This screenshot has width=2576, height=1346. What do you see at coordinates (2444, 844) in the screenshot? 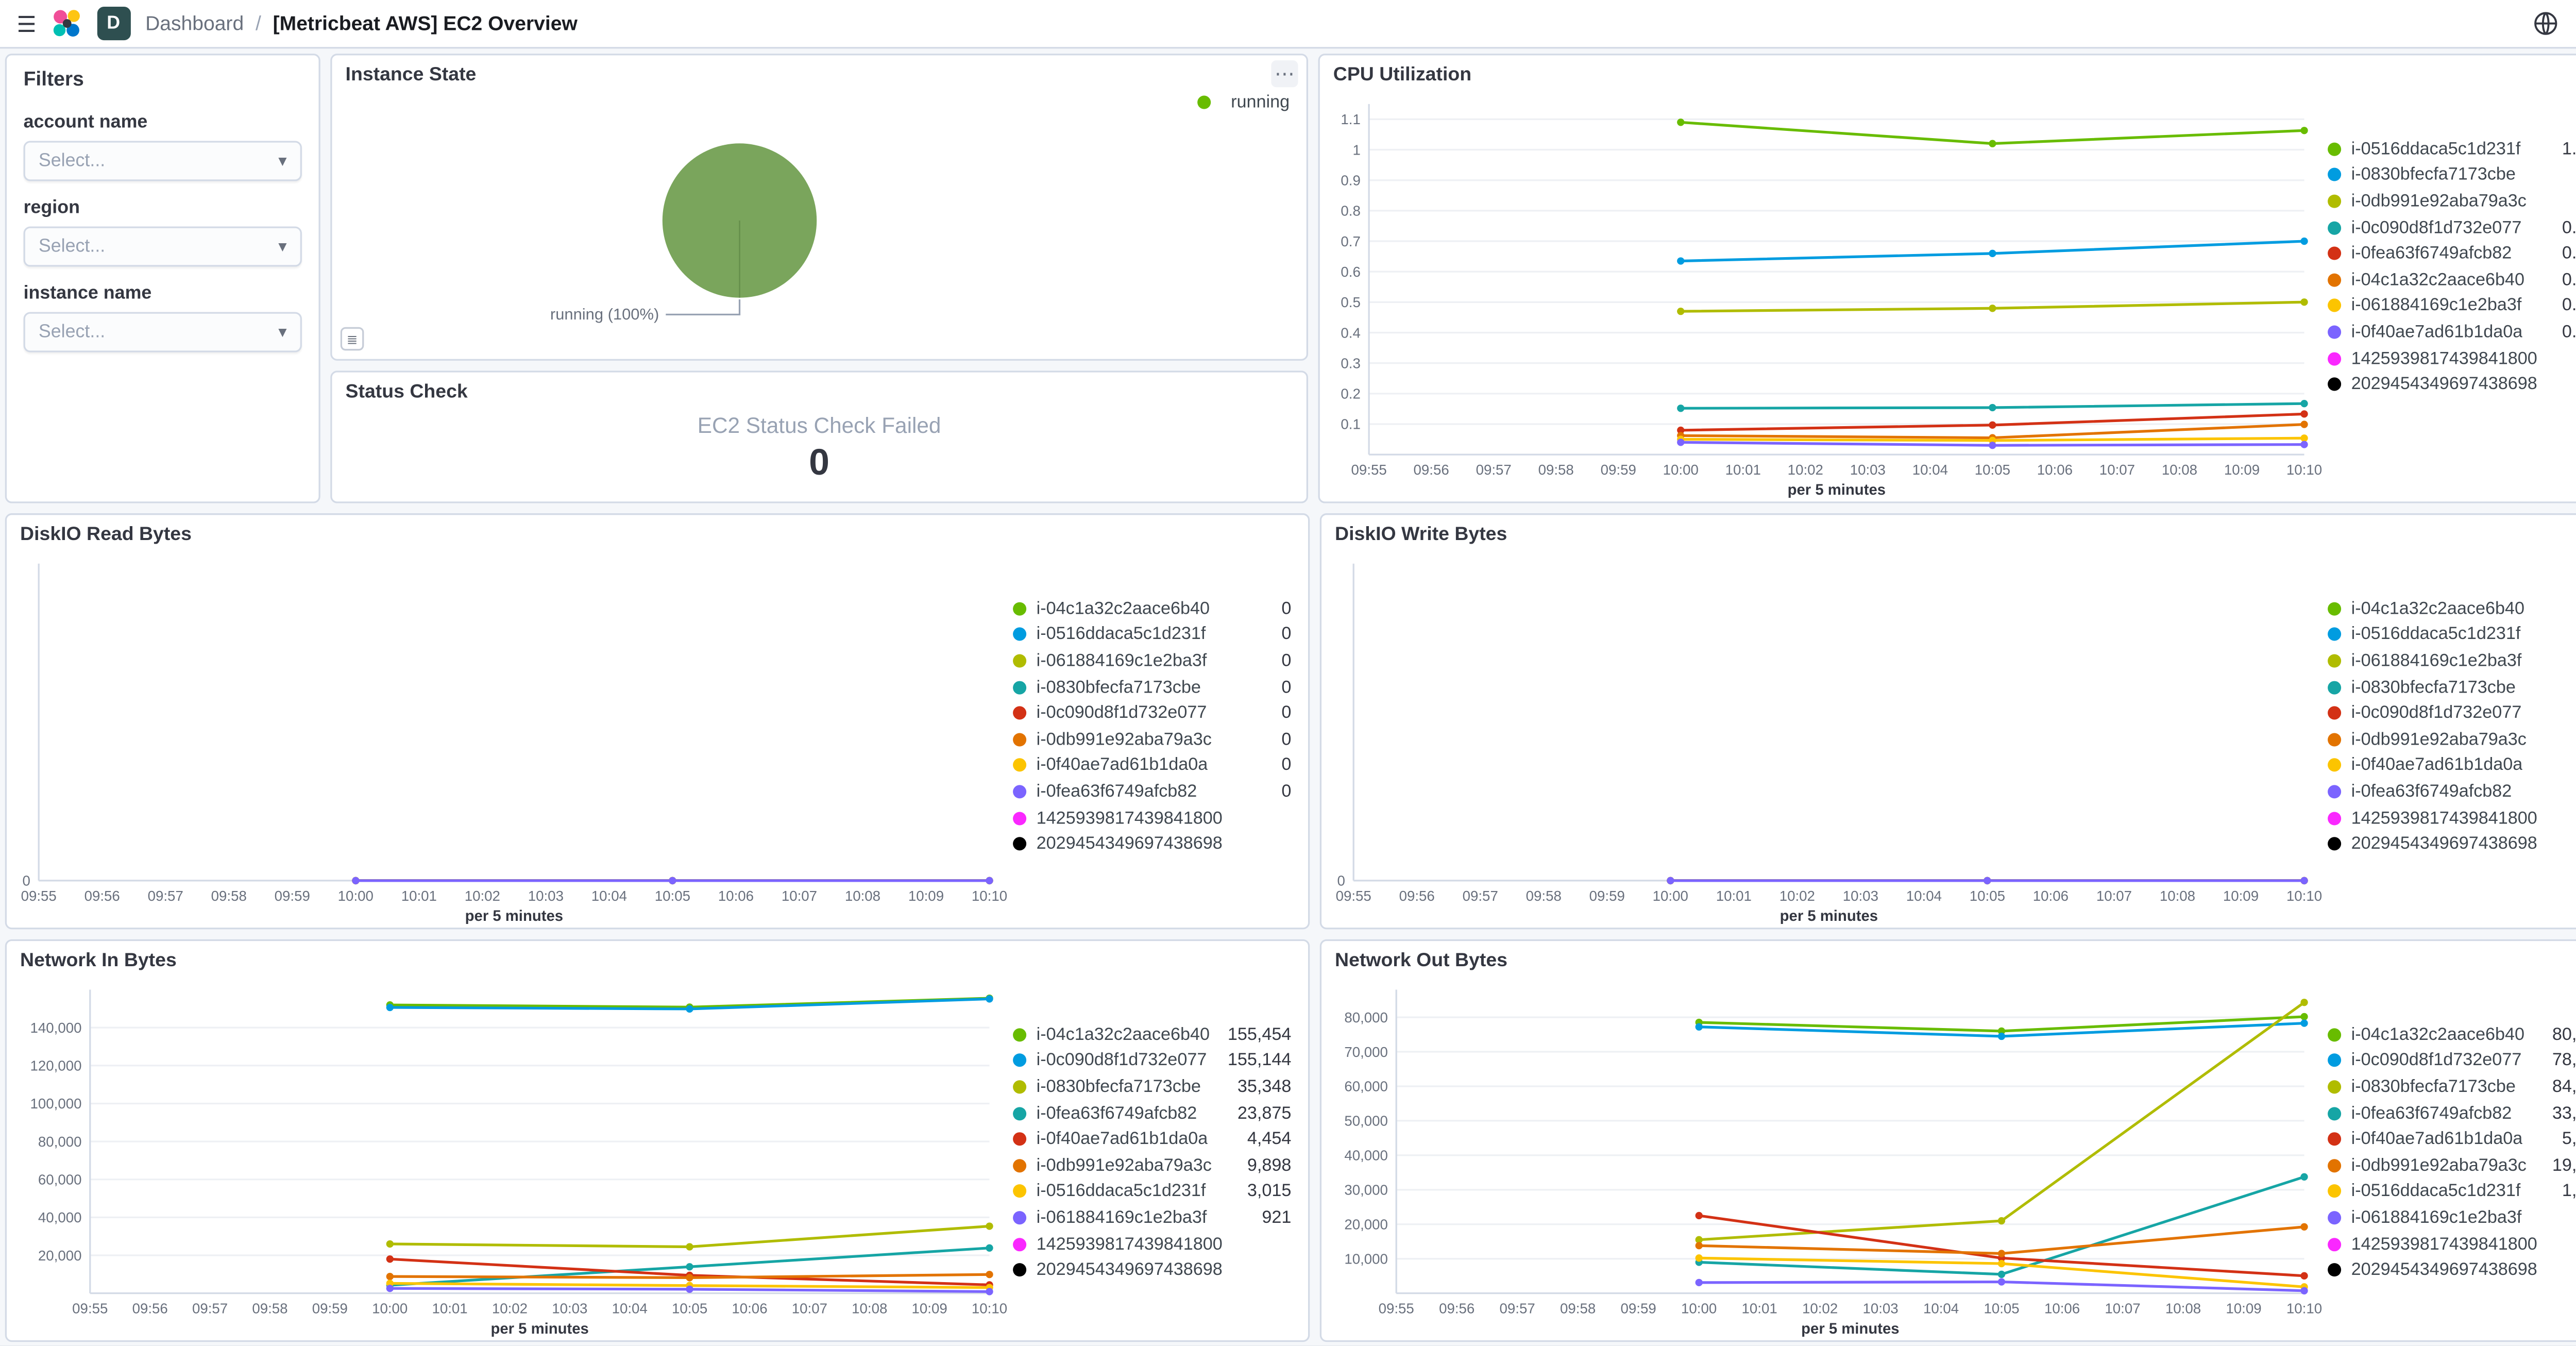
I see `series-label: 2029454349697438698` at bounding box center [2444, 844].